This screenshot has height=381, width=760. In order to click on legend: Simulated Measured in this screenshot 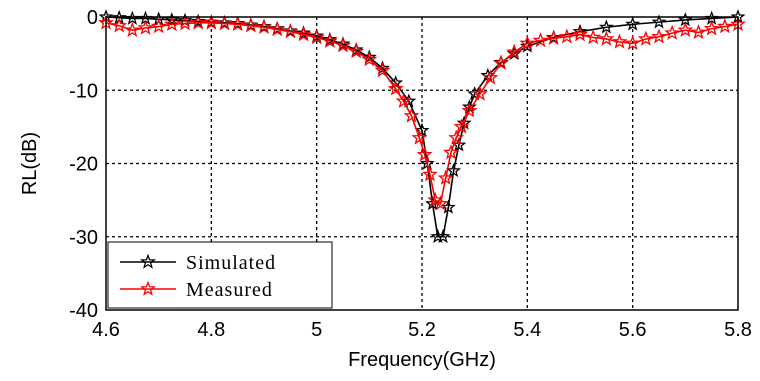, I will do `click(220, 275)`.